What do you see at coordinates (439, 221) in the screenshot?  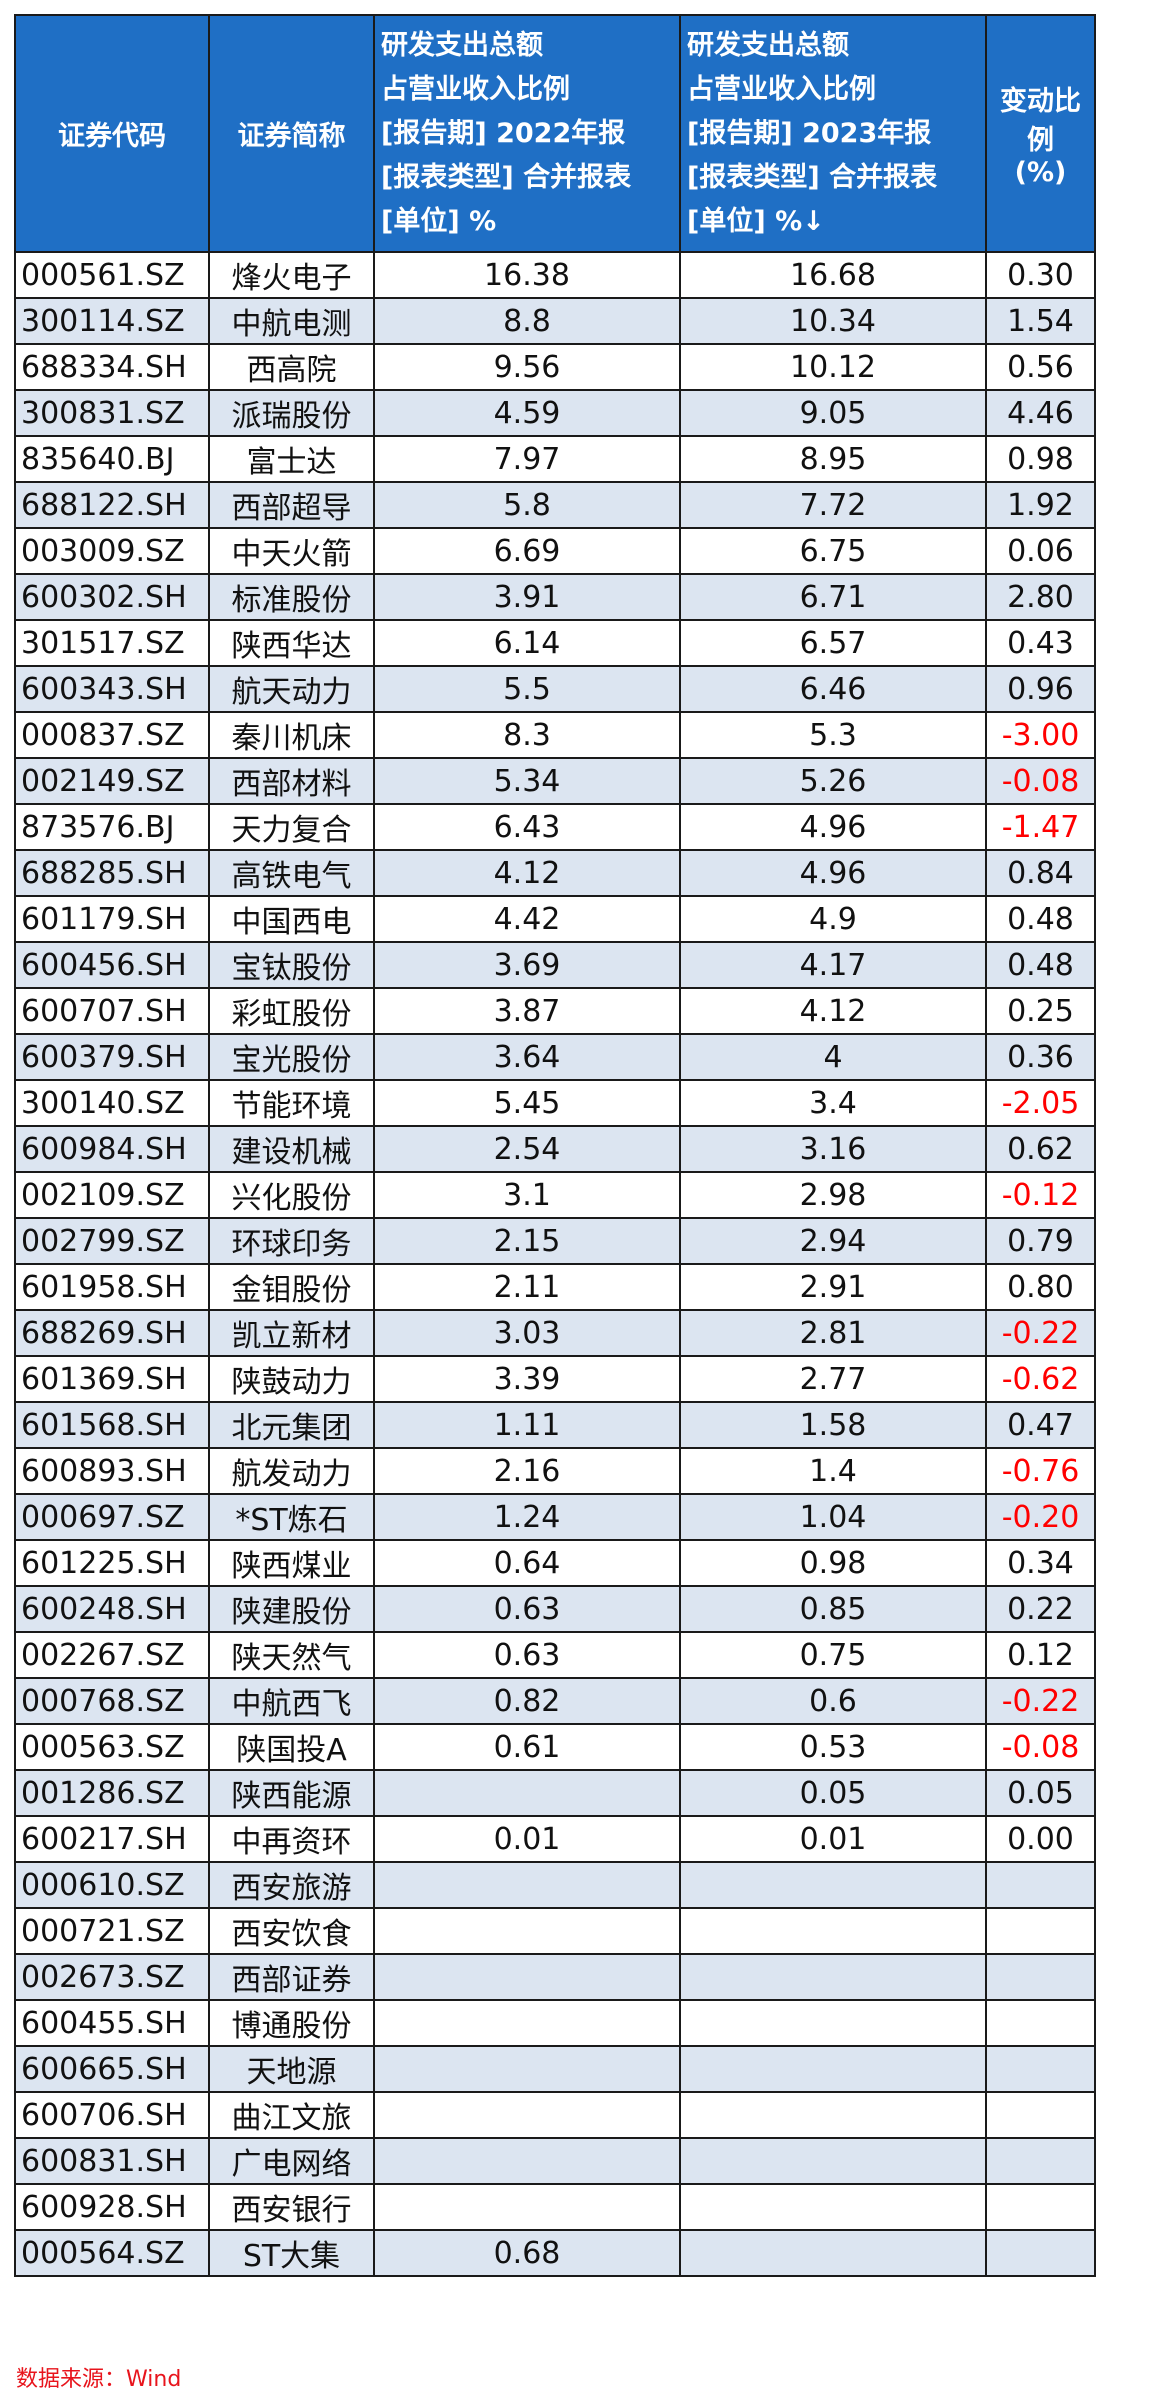 I see `header-2022-line: [单位] %` at bounding box center [439, 221].